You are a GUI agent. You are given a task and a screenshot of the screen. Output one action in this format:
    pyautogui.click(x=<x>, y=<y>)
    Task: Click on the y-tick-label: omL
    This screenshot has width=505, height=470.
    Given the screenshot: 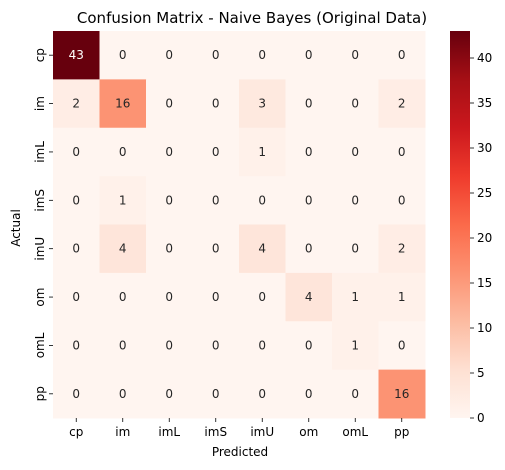 What is the action you would take?
    pyautogui.click(x=40, y=345)
    